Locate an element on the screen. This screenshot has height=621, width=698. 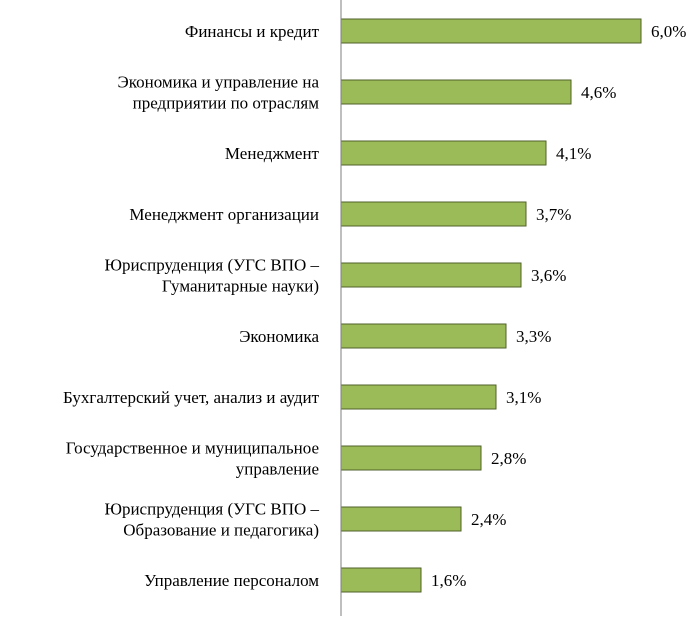
category-label-line: Менеджмент is located at coordinates (272, 153).